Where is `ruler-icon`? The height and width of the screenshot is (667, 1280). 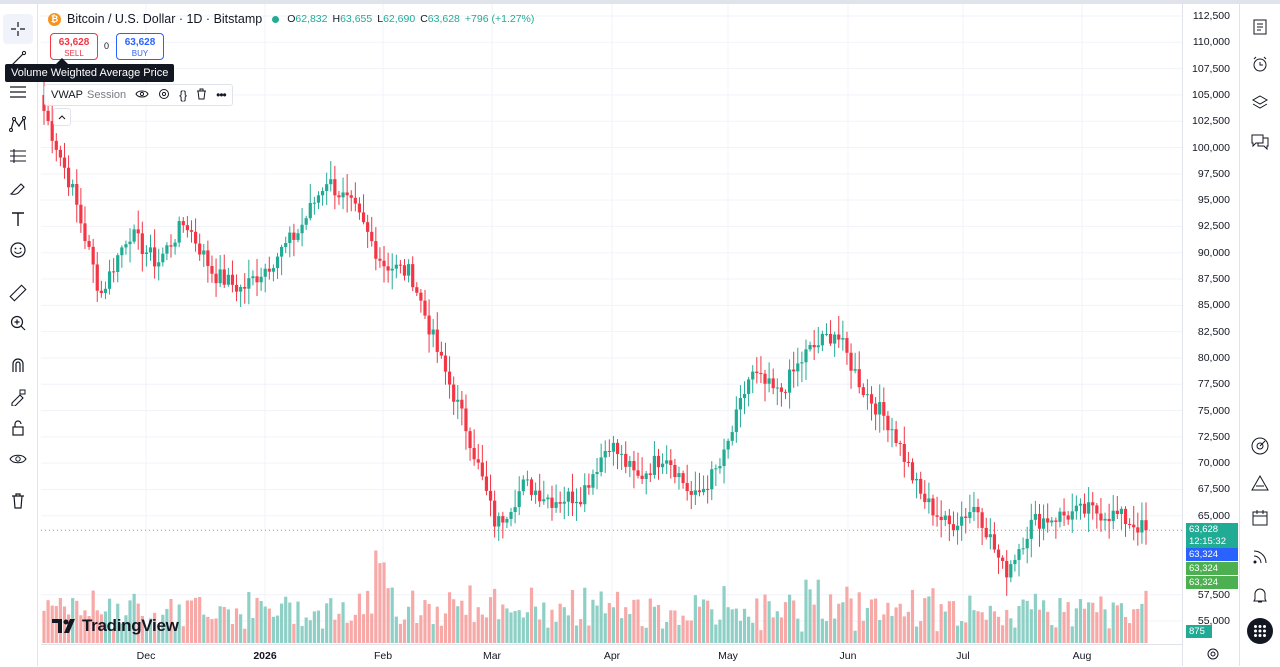 ruler-icon is located at coordinates (18, 293).